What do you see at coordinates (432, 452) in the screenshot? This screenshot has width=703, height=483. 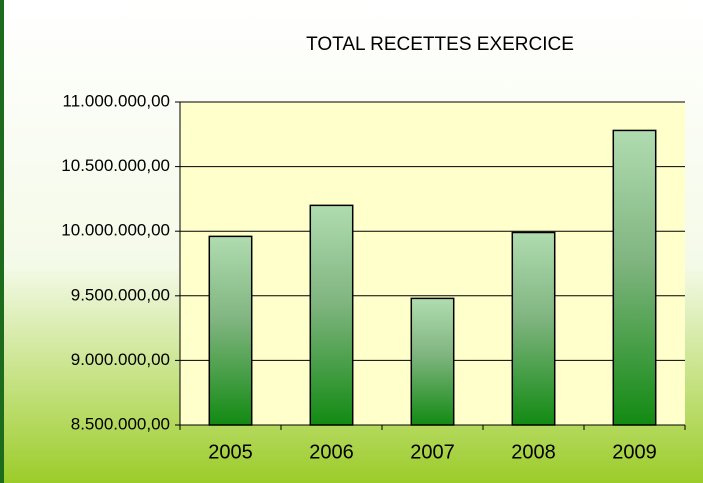 I see `x-tick-label: 2007` at bounding box center [432, 452].